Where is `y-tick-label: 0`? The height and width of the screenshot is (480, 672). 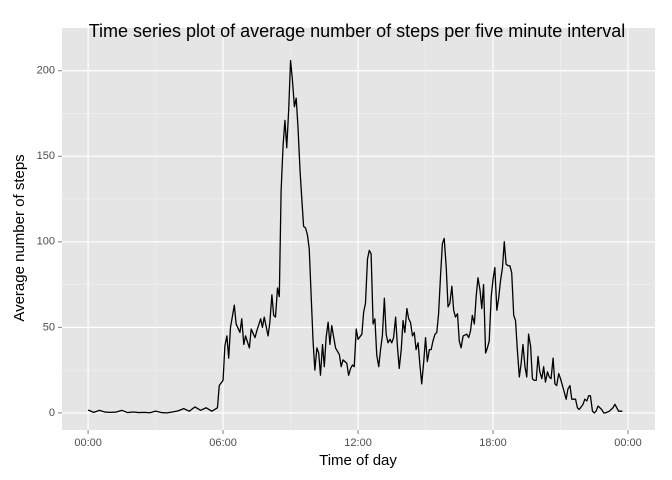 y-tick-label: 0 is located at coordinates (52, 413).